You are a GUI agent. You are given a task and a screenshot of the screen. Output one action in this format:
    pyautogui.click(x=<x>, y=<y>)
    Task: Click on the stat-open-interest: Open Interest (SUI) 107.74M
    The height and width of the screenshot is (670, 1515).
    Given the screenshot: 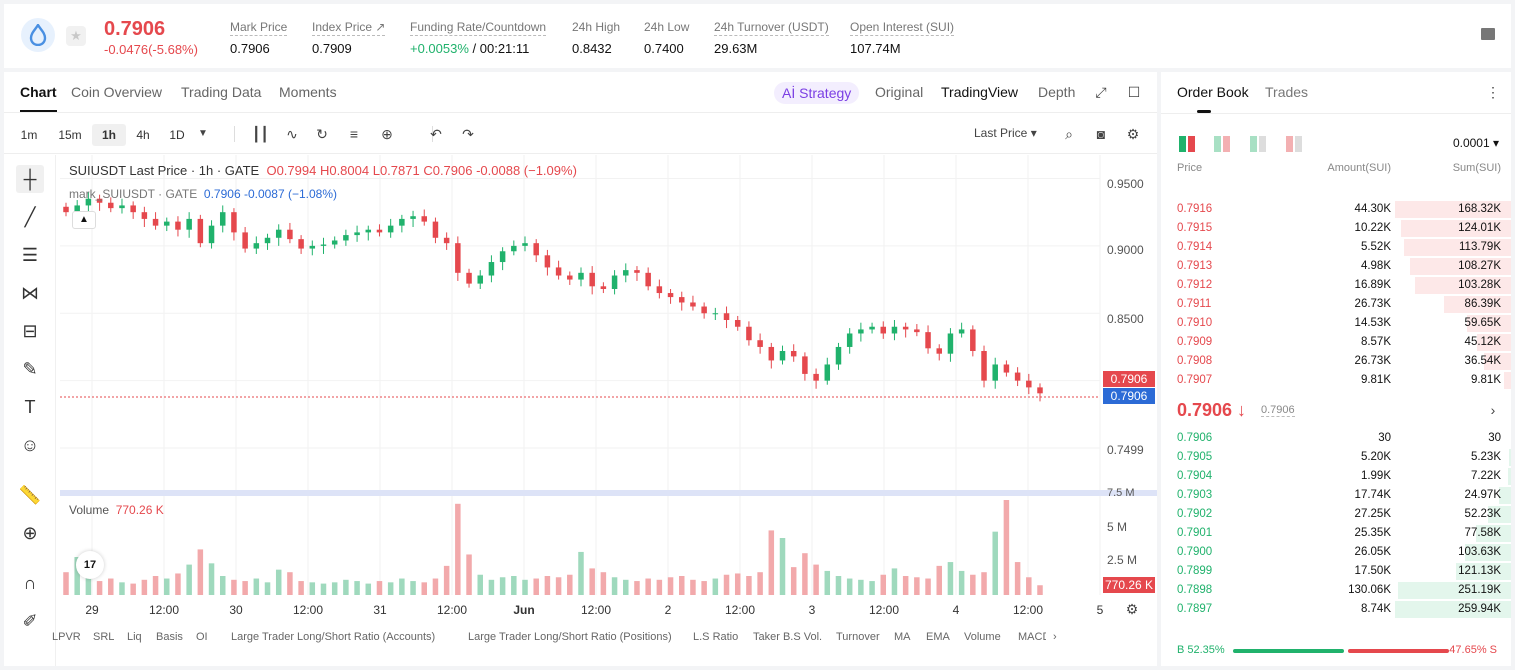 What is the action you would take?
    pyautogui.click(x=902, y=38)
    